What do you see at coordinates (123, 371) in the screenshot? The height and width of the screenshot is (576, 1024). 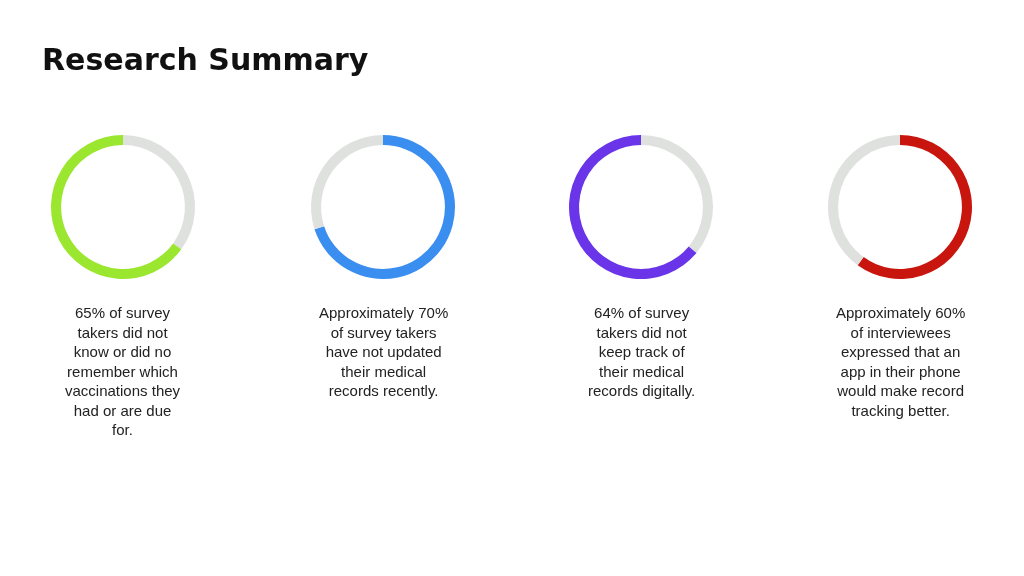 I see `text: 65% of survey takers did not know or did no remember which vaccinations they had or are due for.` at bounding box center [123, 371].